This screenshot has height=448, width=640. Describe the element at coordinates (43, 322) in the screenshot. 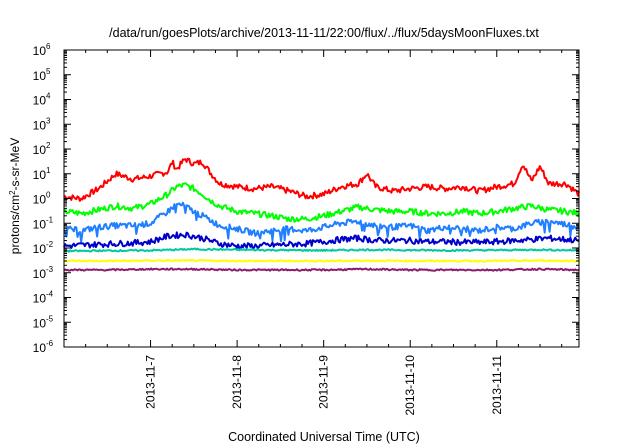

I see `y-tick-label: 10⁻⁵` at that location.